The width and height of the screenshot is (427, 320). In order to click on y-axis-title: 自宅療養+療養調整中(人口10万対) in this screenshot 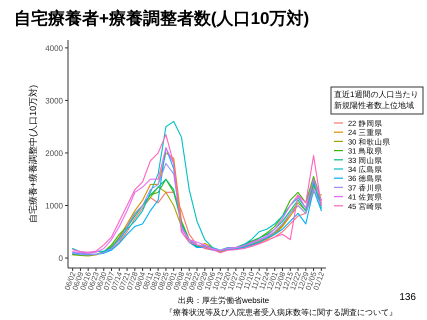, I will do `click(33, 154)`.